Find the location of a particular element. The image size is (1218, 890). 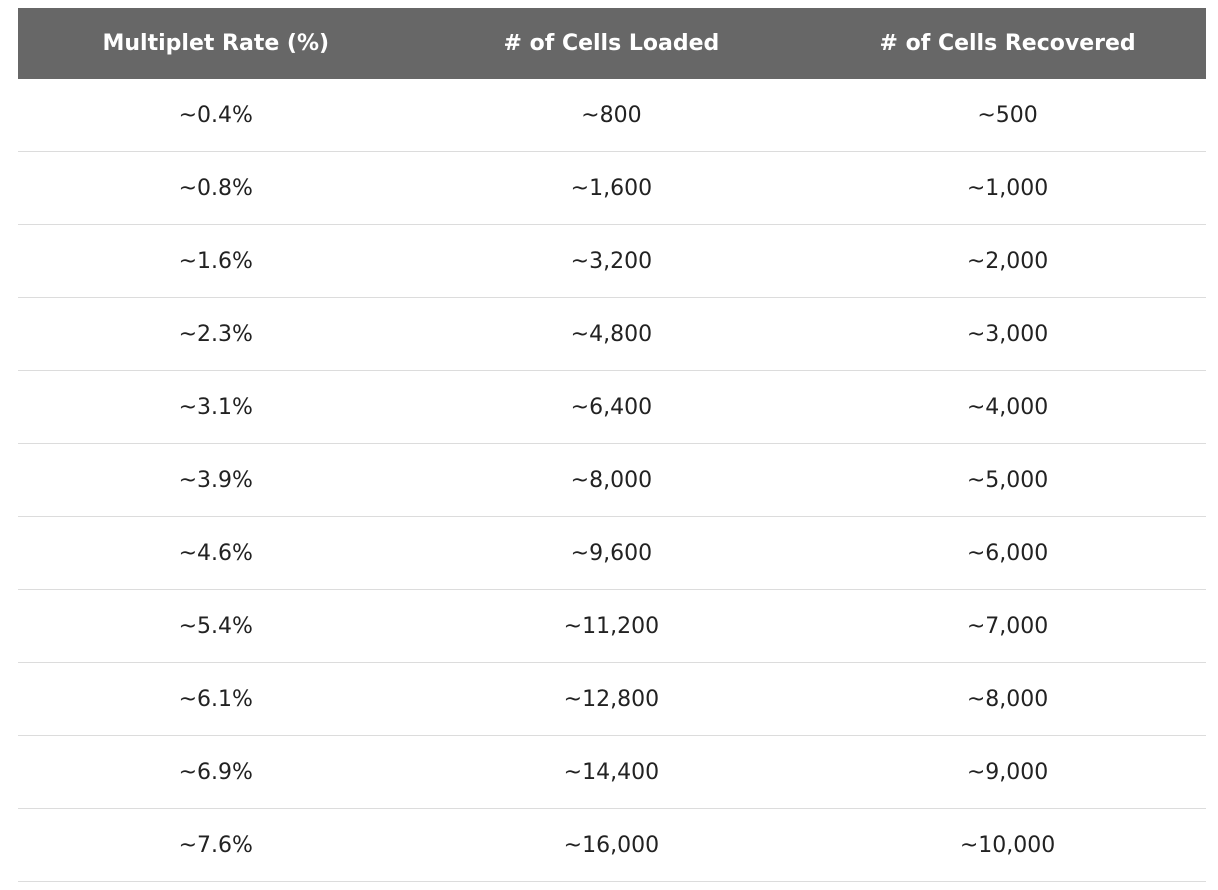

table-row: ~2.3% ~4,800 ~3,000 is located at coordinates (612, 334).